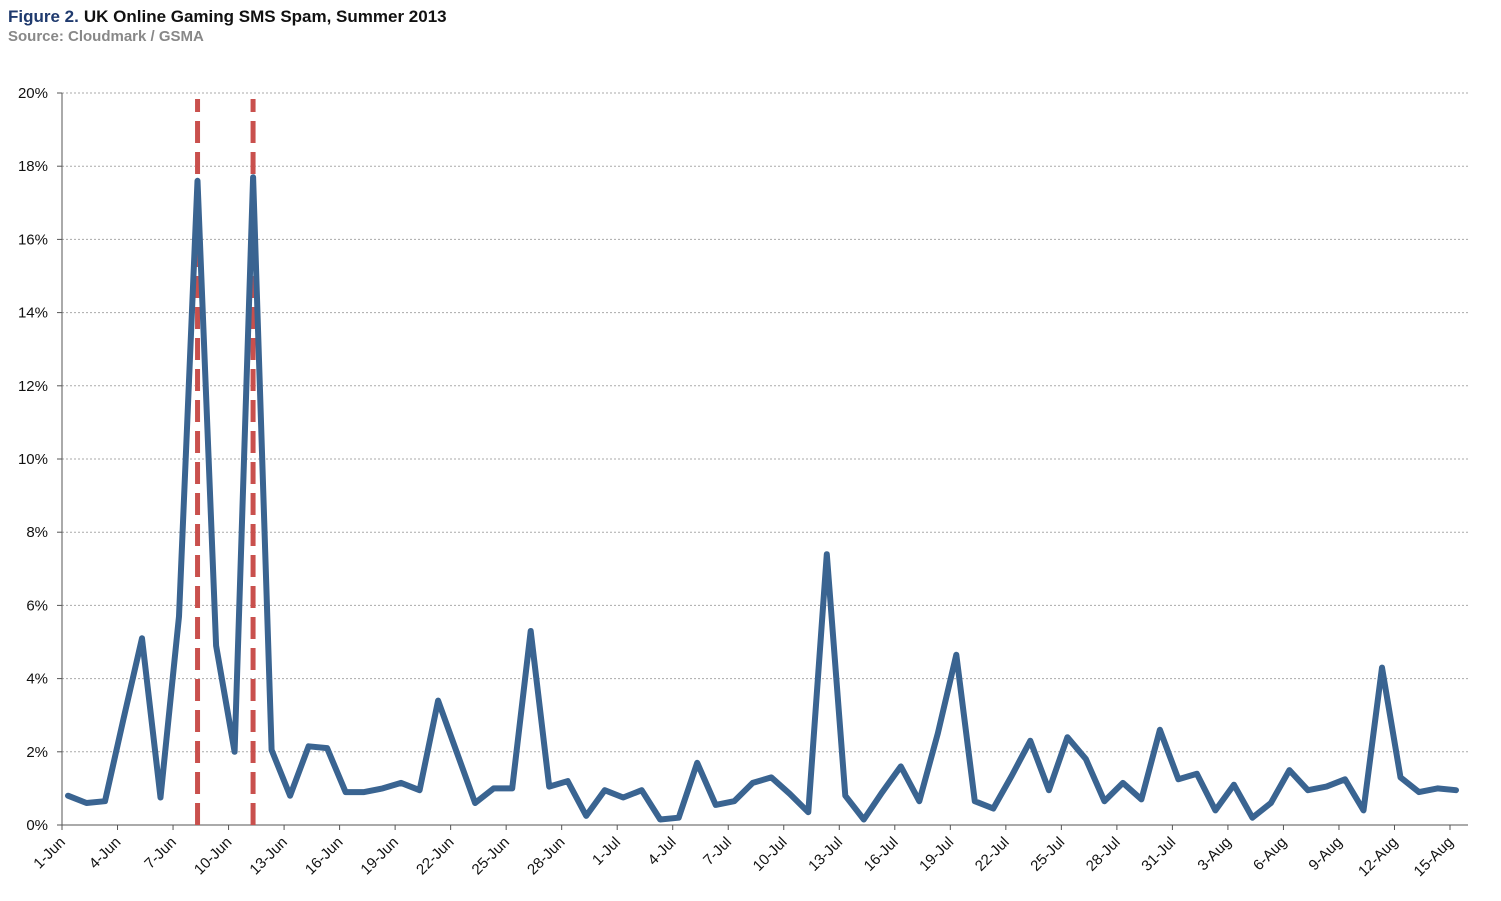  Describe the element at coordinates (37, 605) in the screenshot. I see `y-tick-label: 6%` at that location.